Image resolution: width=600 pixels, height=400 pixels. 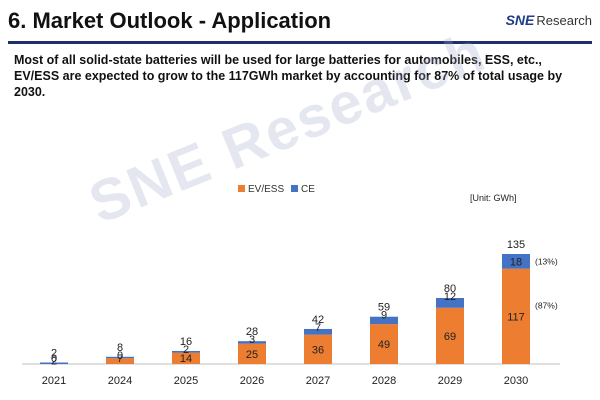 What do you see at coordinates (186, 342) in the screenshot?
I see `total-label-2025: 16` at bounding box center [186, 342].